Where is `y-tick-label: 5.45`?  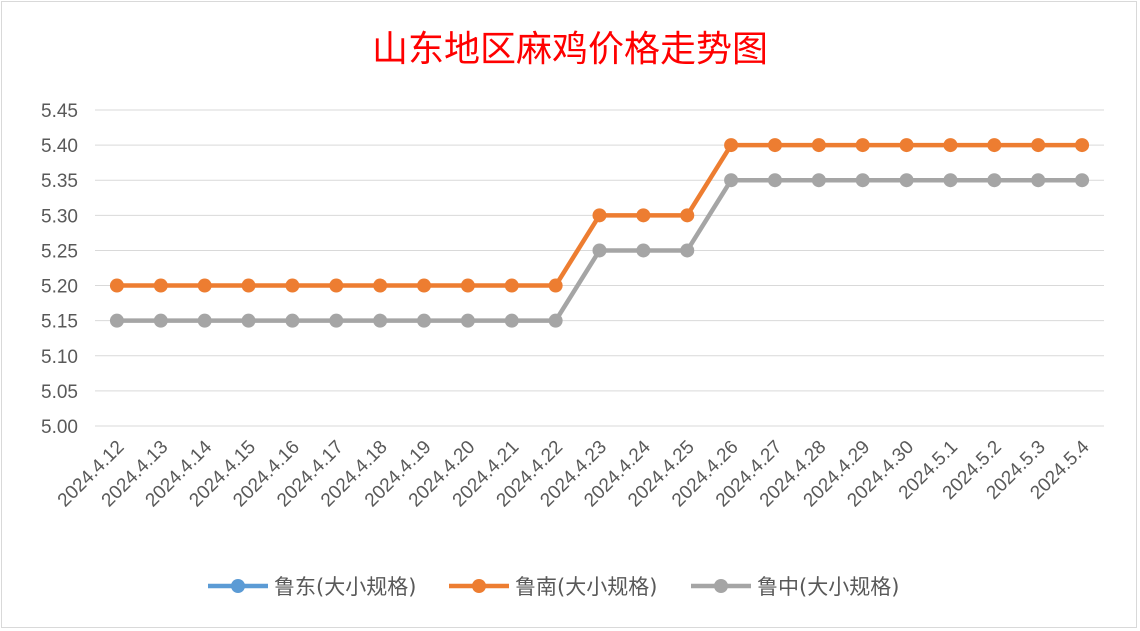 y-tick-label: 5.45 is located at coordinates (59, 111).